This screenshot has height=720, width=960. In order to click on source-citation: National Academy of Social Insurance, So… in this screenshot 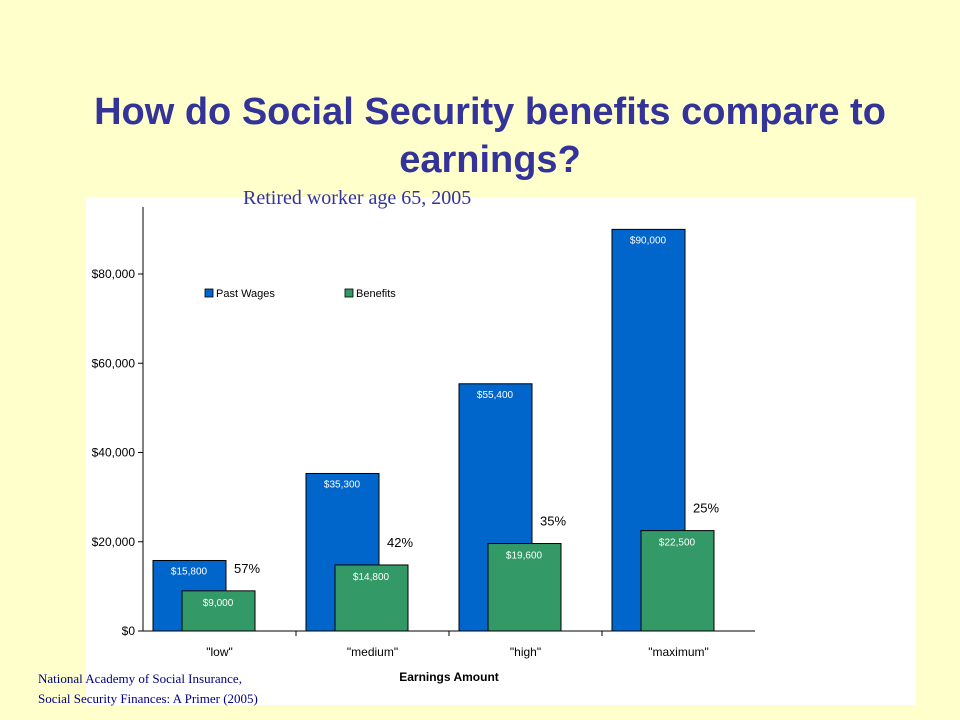, I will do `click(148, 689)`.